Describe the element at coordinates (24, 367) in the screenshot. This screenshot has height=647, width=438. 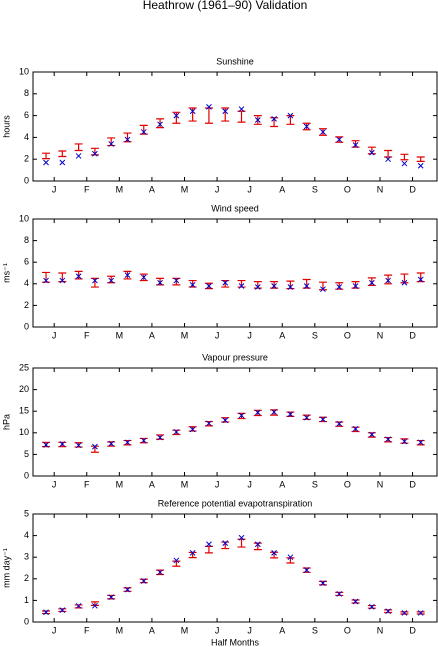
I see `y-tick-label: 25` at that location.